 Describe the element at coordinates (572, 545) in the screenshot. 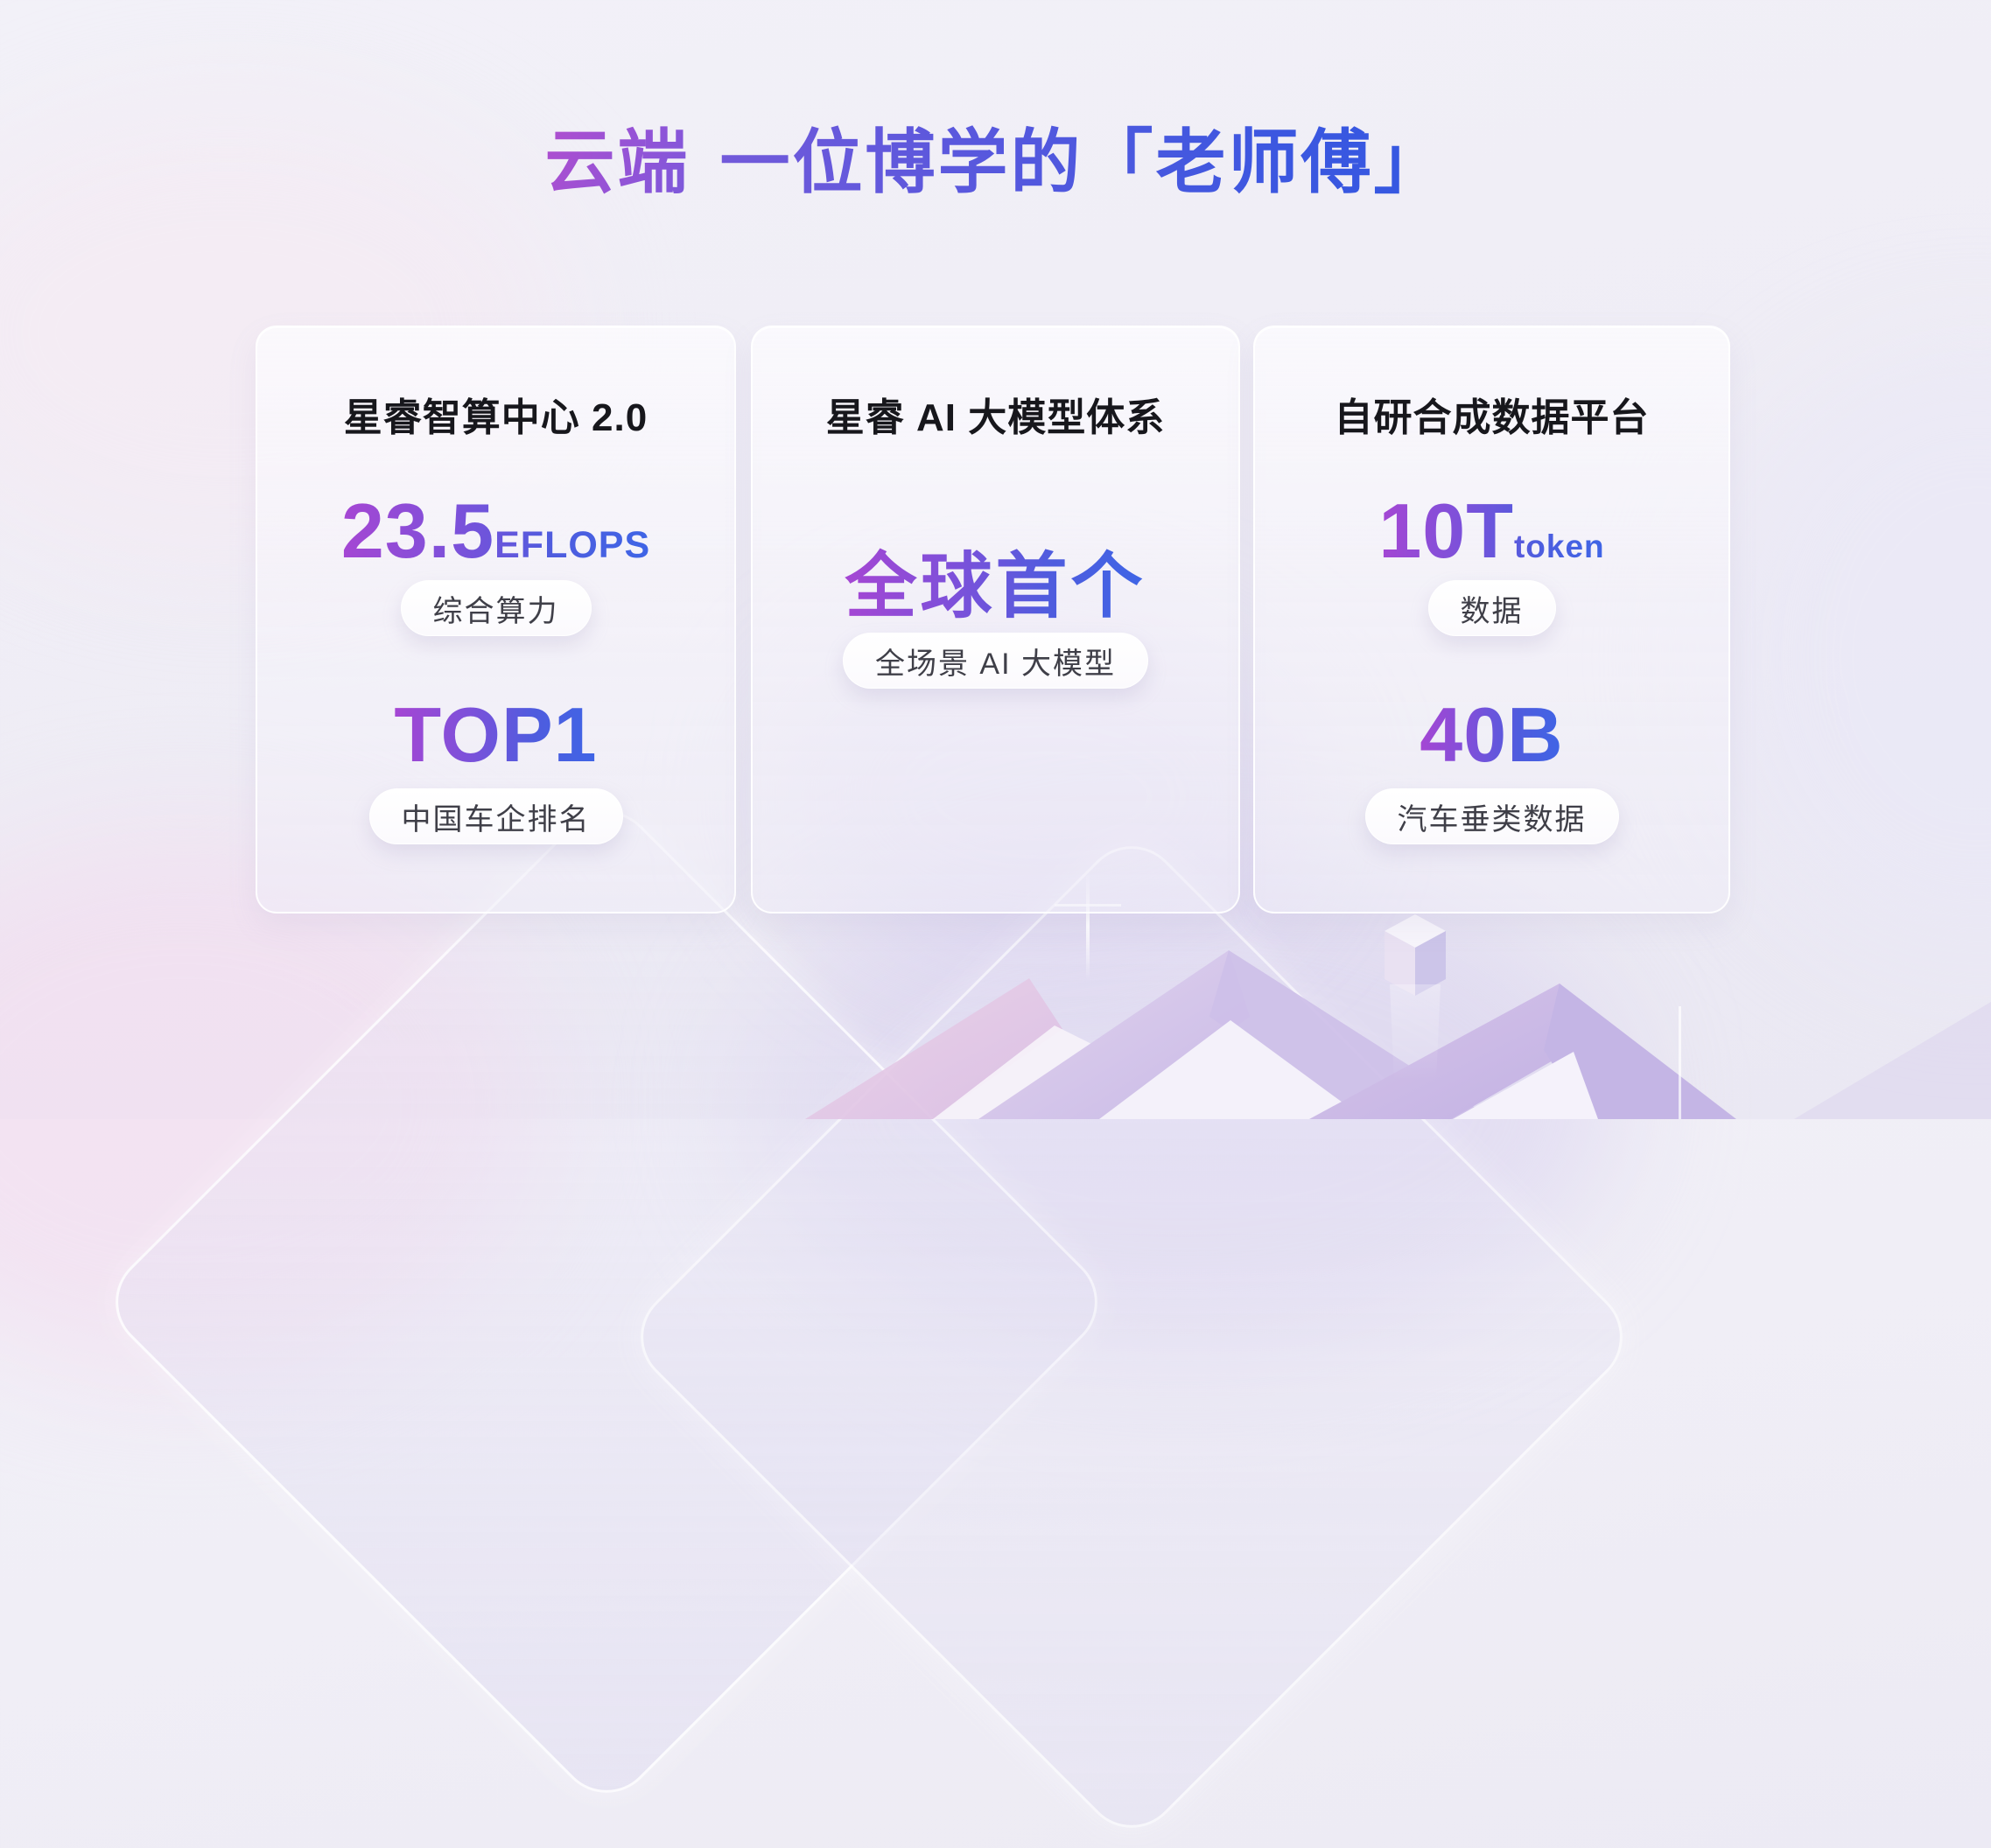

I see `stat-unit: EFLOPS` at that location.